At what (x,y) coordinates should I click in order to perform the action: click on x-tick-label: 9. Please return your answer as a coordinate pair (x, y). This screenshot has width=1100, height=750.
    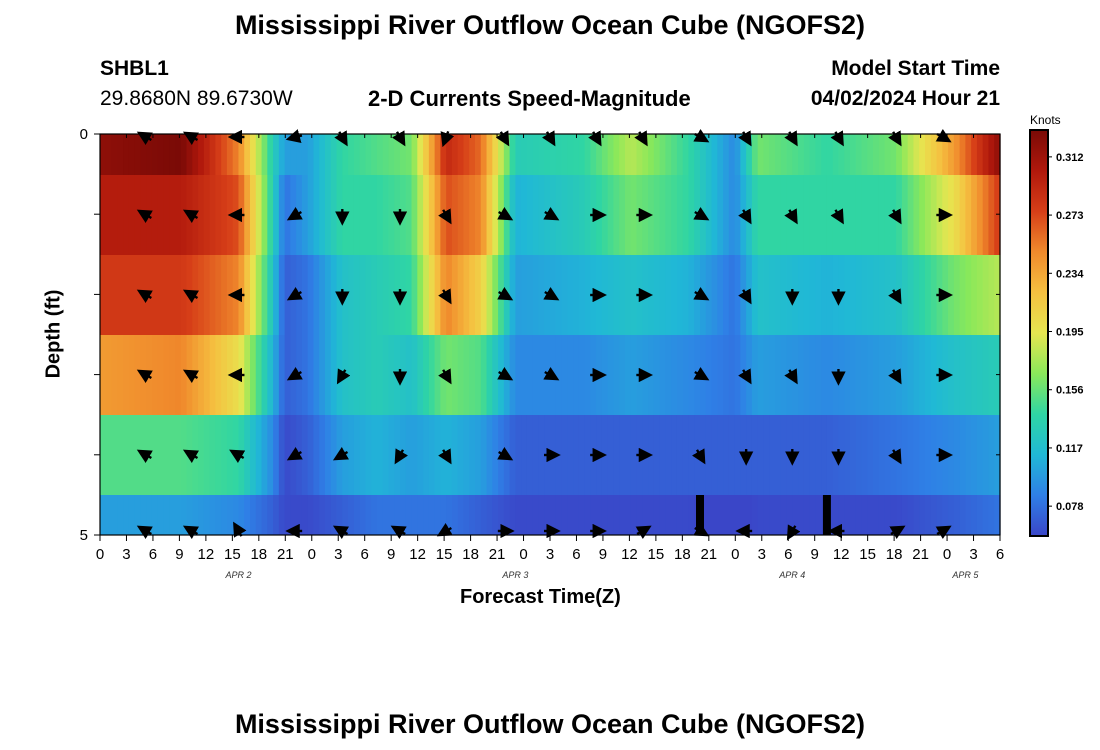
    Looking at the image, I should click on (603, 554).